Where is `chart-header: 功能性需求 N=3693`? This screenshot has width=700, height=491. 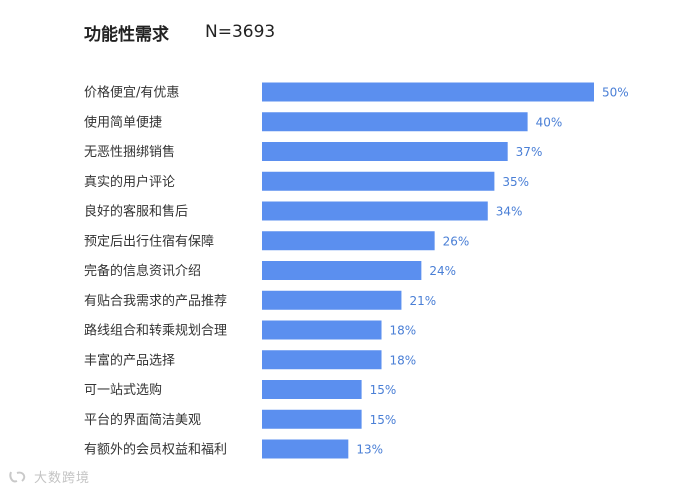
chart-header: 功能性需求 N=3693 is located at coordinates (180, 32).